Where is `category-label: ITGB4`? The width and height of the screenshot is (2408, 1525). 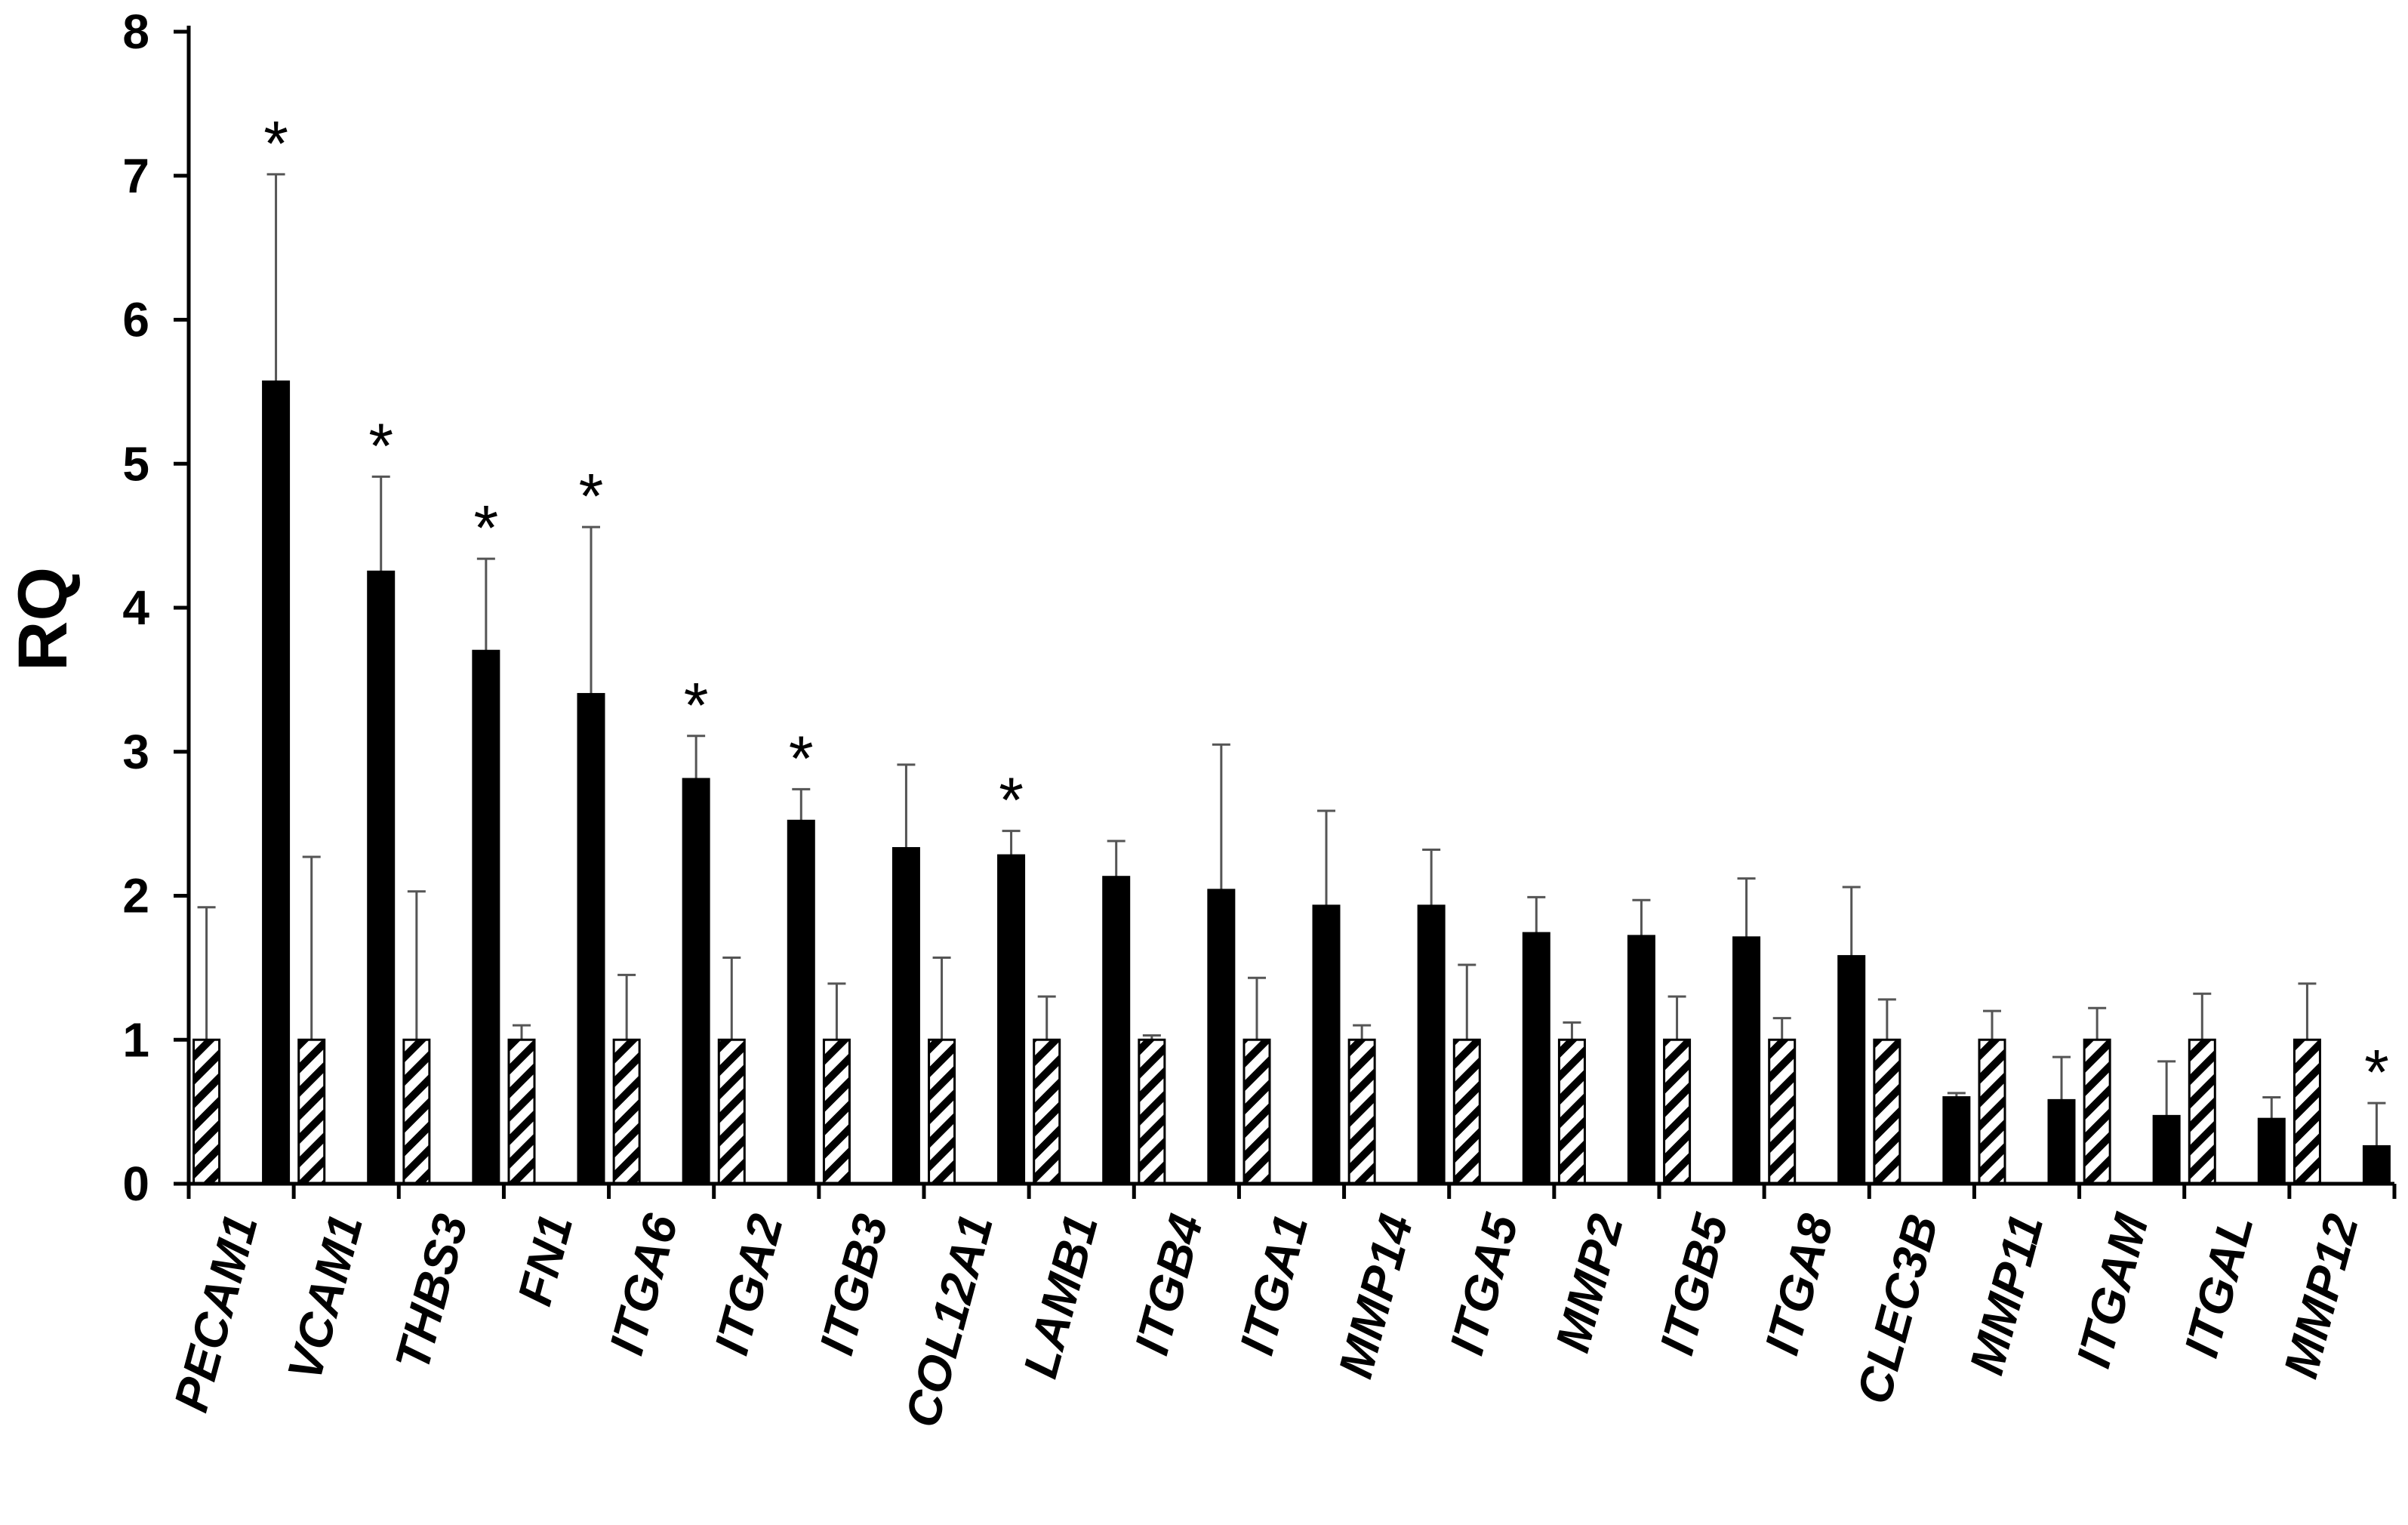
category-label: ITGB4 is located at coordinates (1168, 1284).